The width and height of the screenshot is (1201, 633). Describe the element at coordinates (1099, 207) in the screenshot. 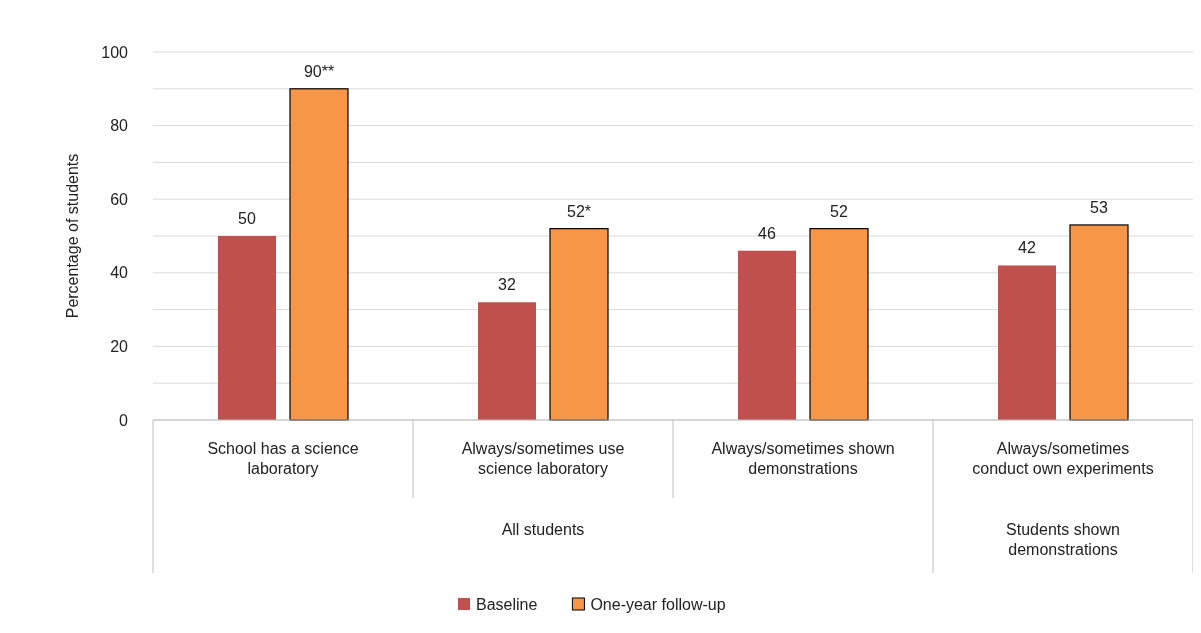

I see `data-label: 53` at that location.